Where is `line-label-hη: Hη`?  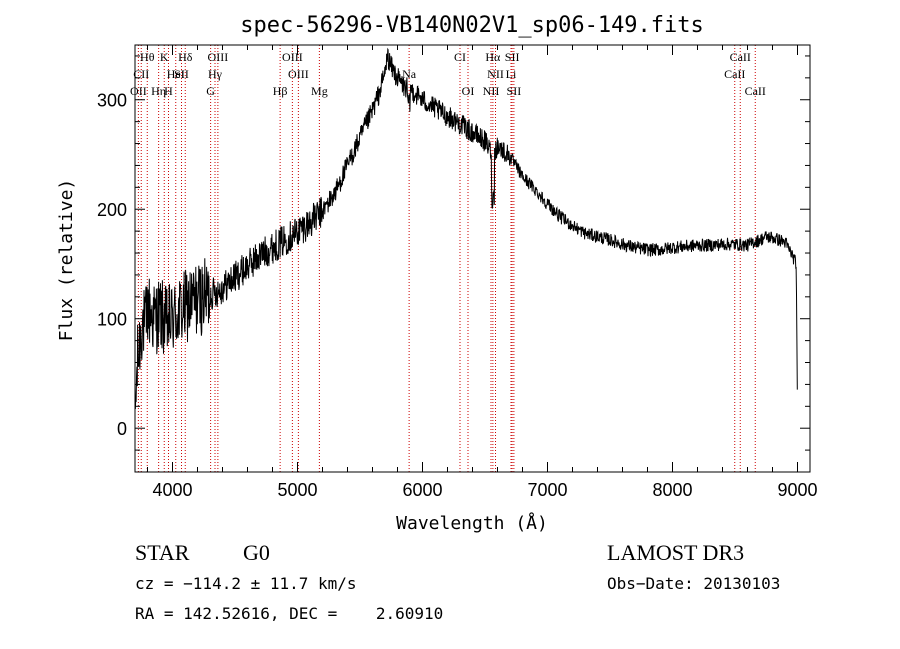
line-label-hη: Hη is located at coordinates (158, 91).